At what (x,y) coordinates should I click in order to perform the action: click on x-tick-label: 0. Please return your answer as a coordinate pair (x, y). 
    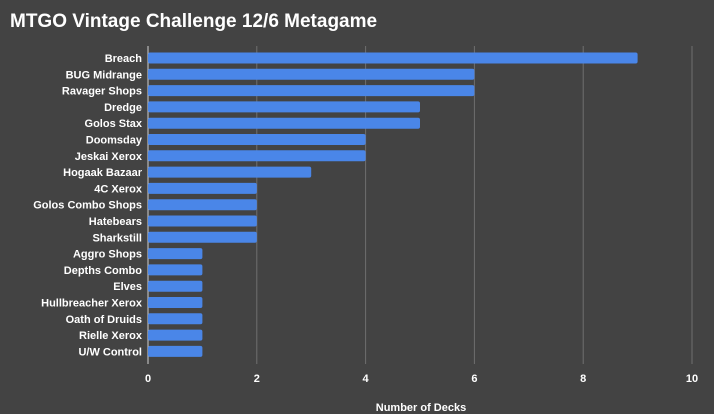
    Looking at the image, I should click on (148, 379).